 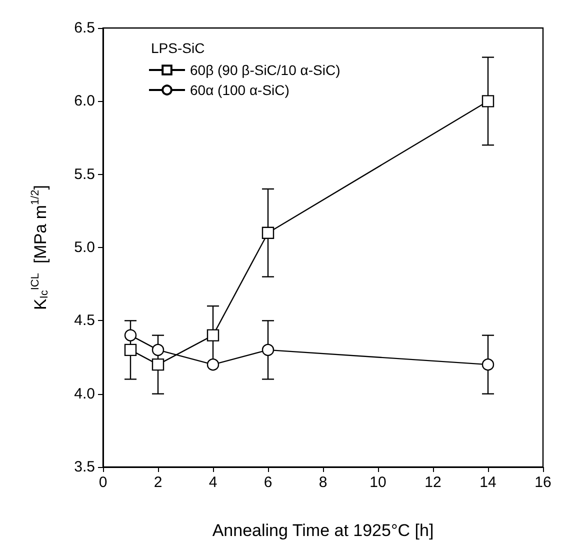 I want to click on x-tick-label: 12, so click(x=433, y=482).